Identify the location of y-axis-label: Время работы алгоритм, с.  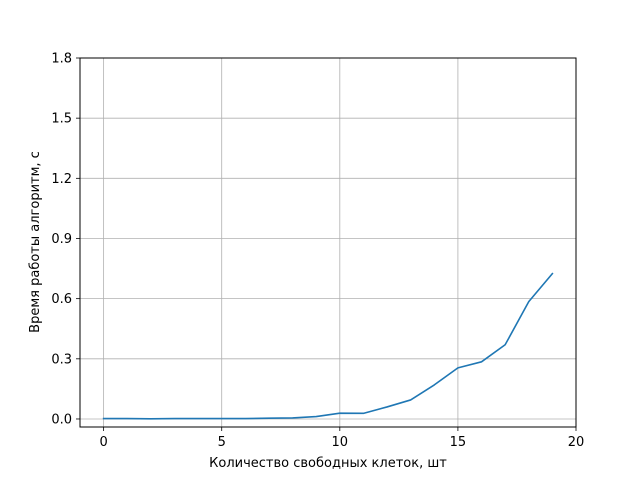
(35, 242).